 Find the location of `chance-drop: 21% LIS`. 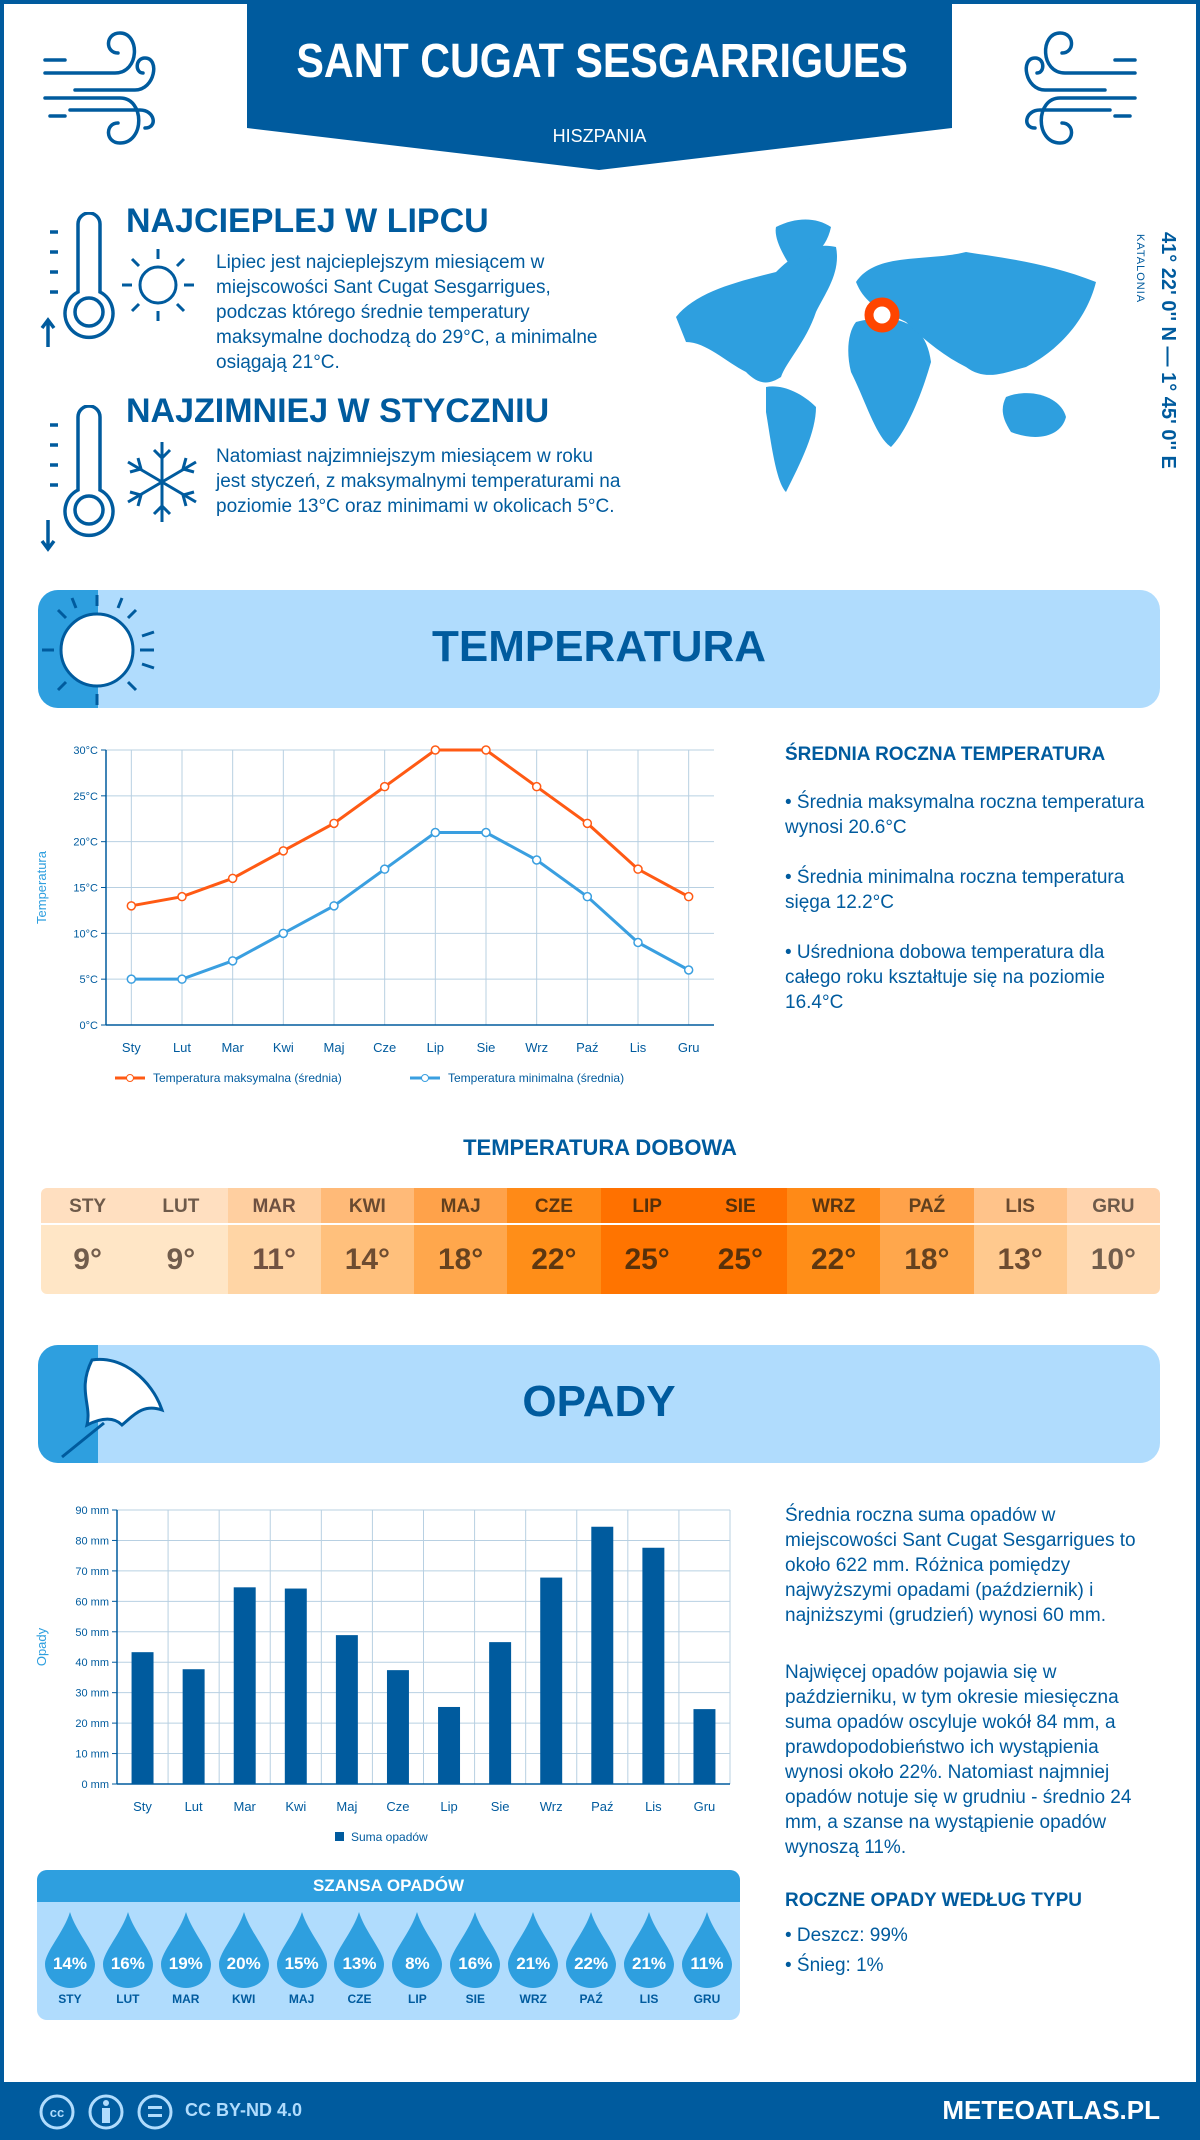

chance-drop: 21% LIS is located at coordinates (649, 1954).